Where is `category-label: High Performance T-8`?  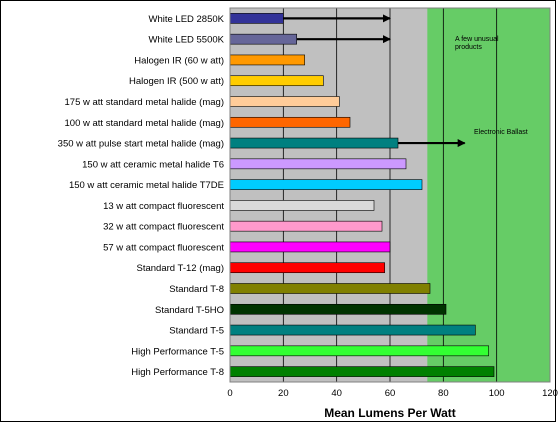
category-label: High Performance T-8 is located at coordinates (177, 372).